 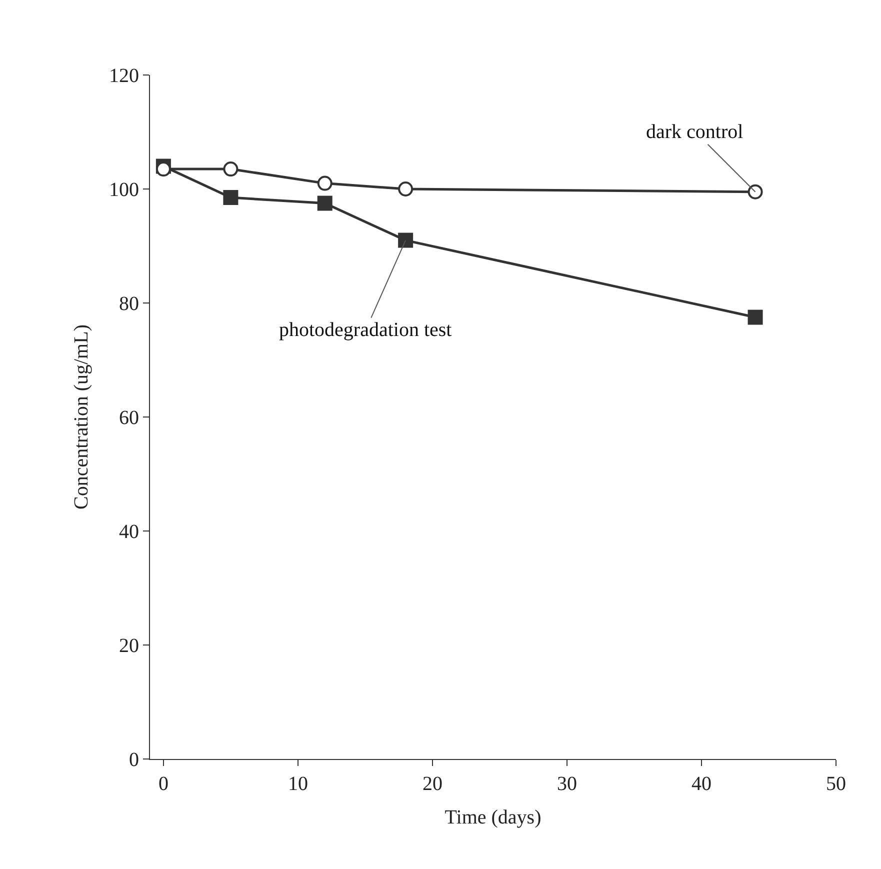 I want to click on y-tick-label: 40, so click(x=129, y=532).